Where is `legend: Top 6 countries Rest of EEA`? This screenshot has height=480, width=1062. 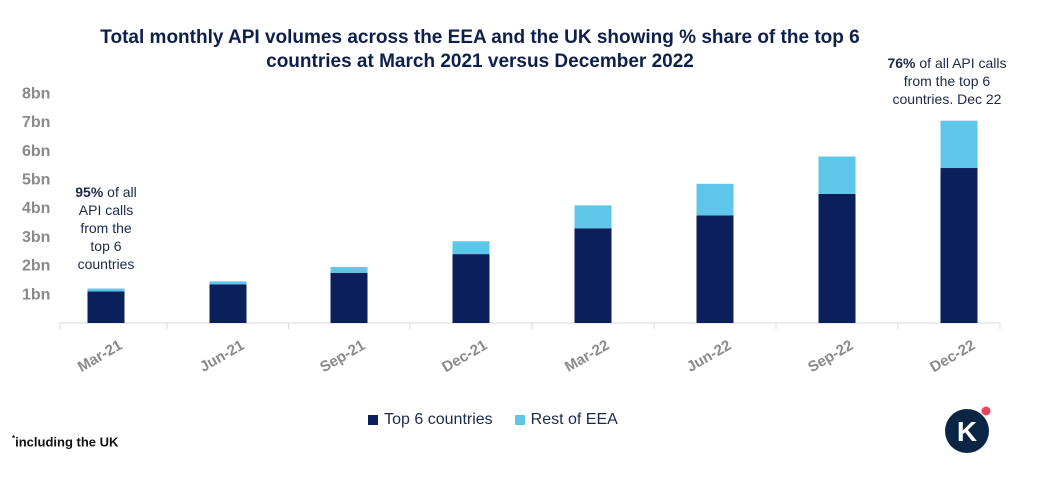 legend: Top 6 countries Rest of EEA is located at coordinates (512, 420).